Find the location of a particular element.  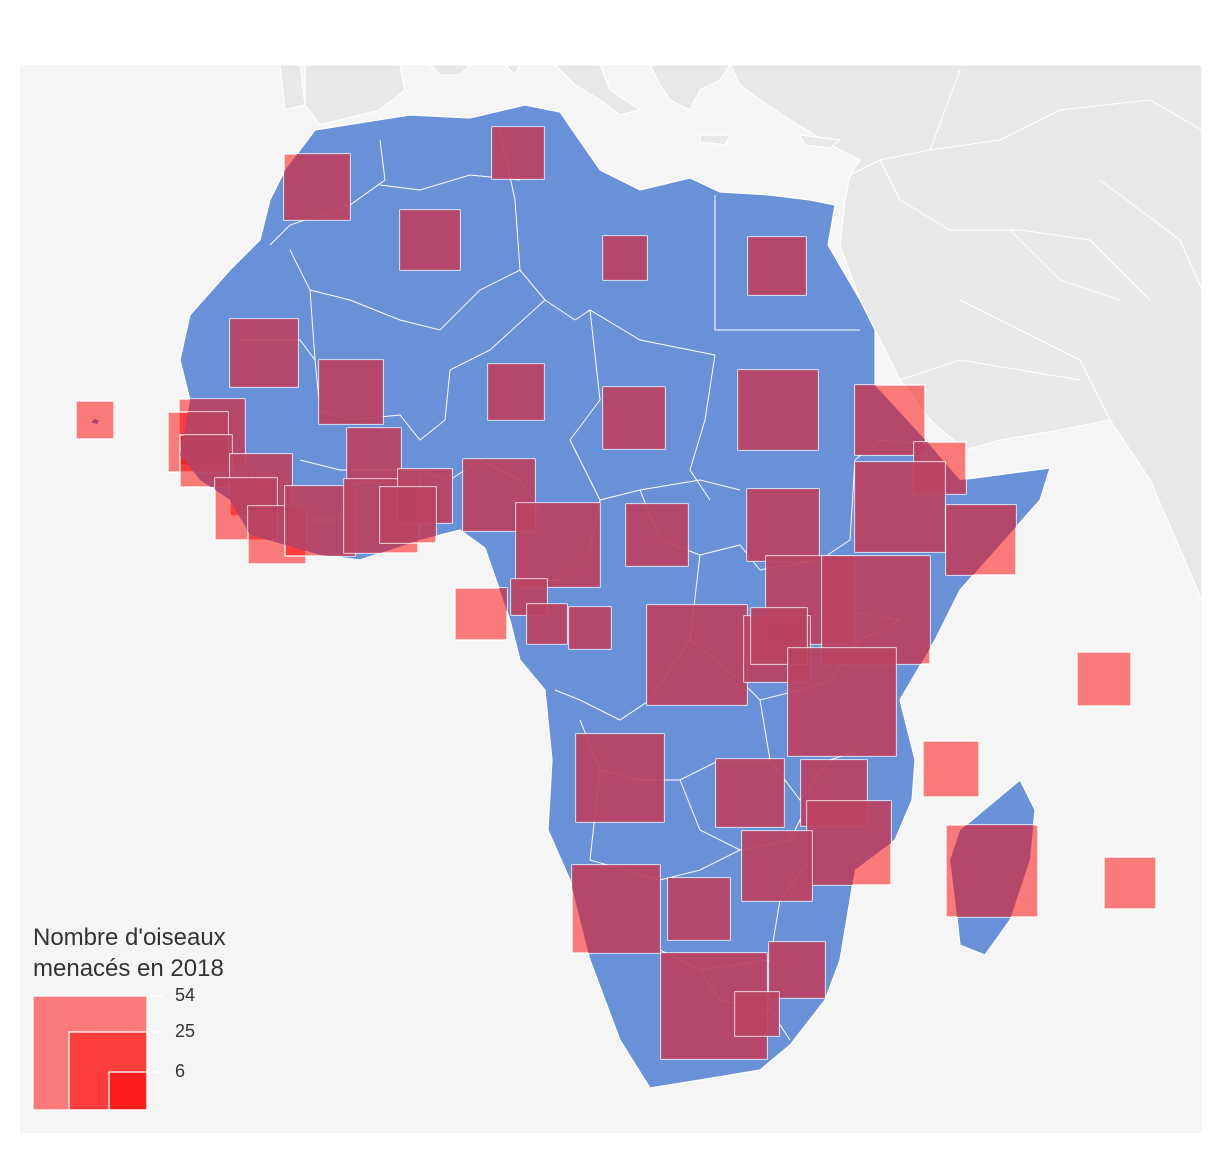

legend-label-54: 54 is located at coordinates (185, 995).